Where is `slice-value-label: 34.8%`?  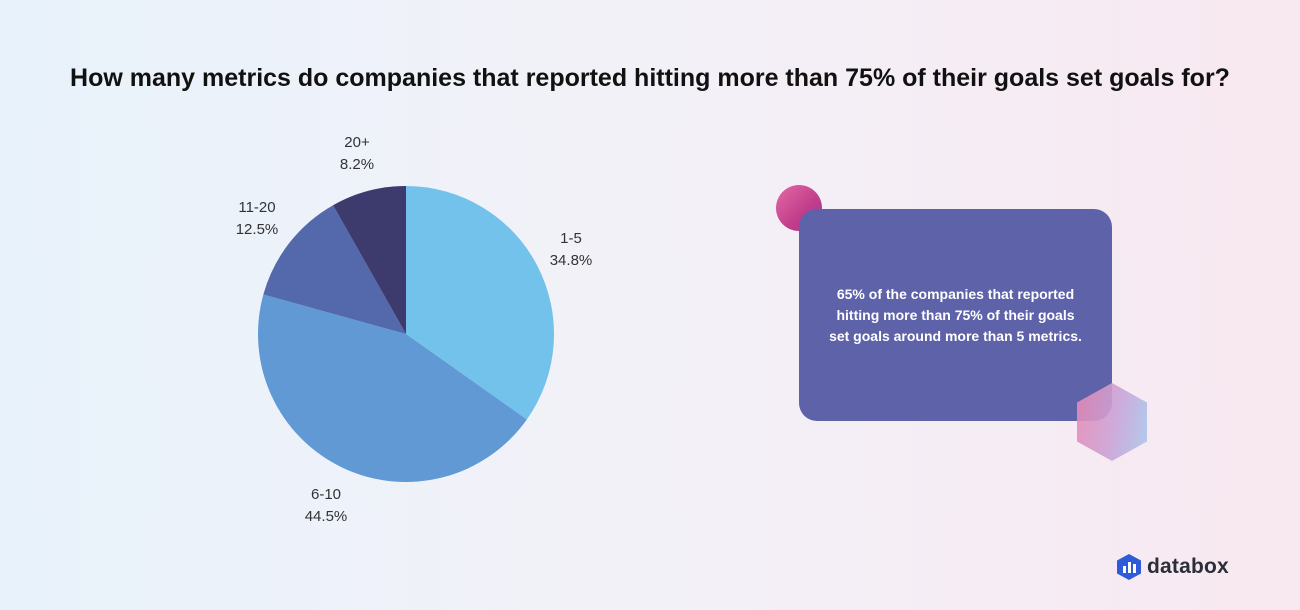 slice-value-label: 34.8% is located at coordinates (571, 260).